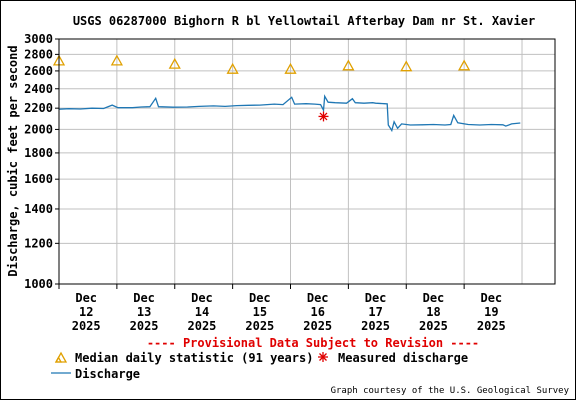  What do you see at coordinates (323, 116) in the screenshot?
I see `measured-discharge-marker` at bounding box center [323, 116].